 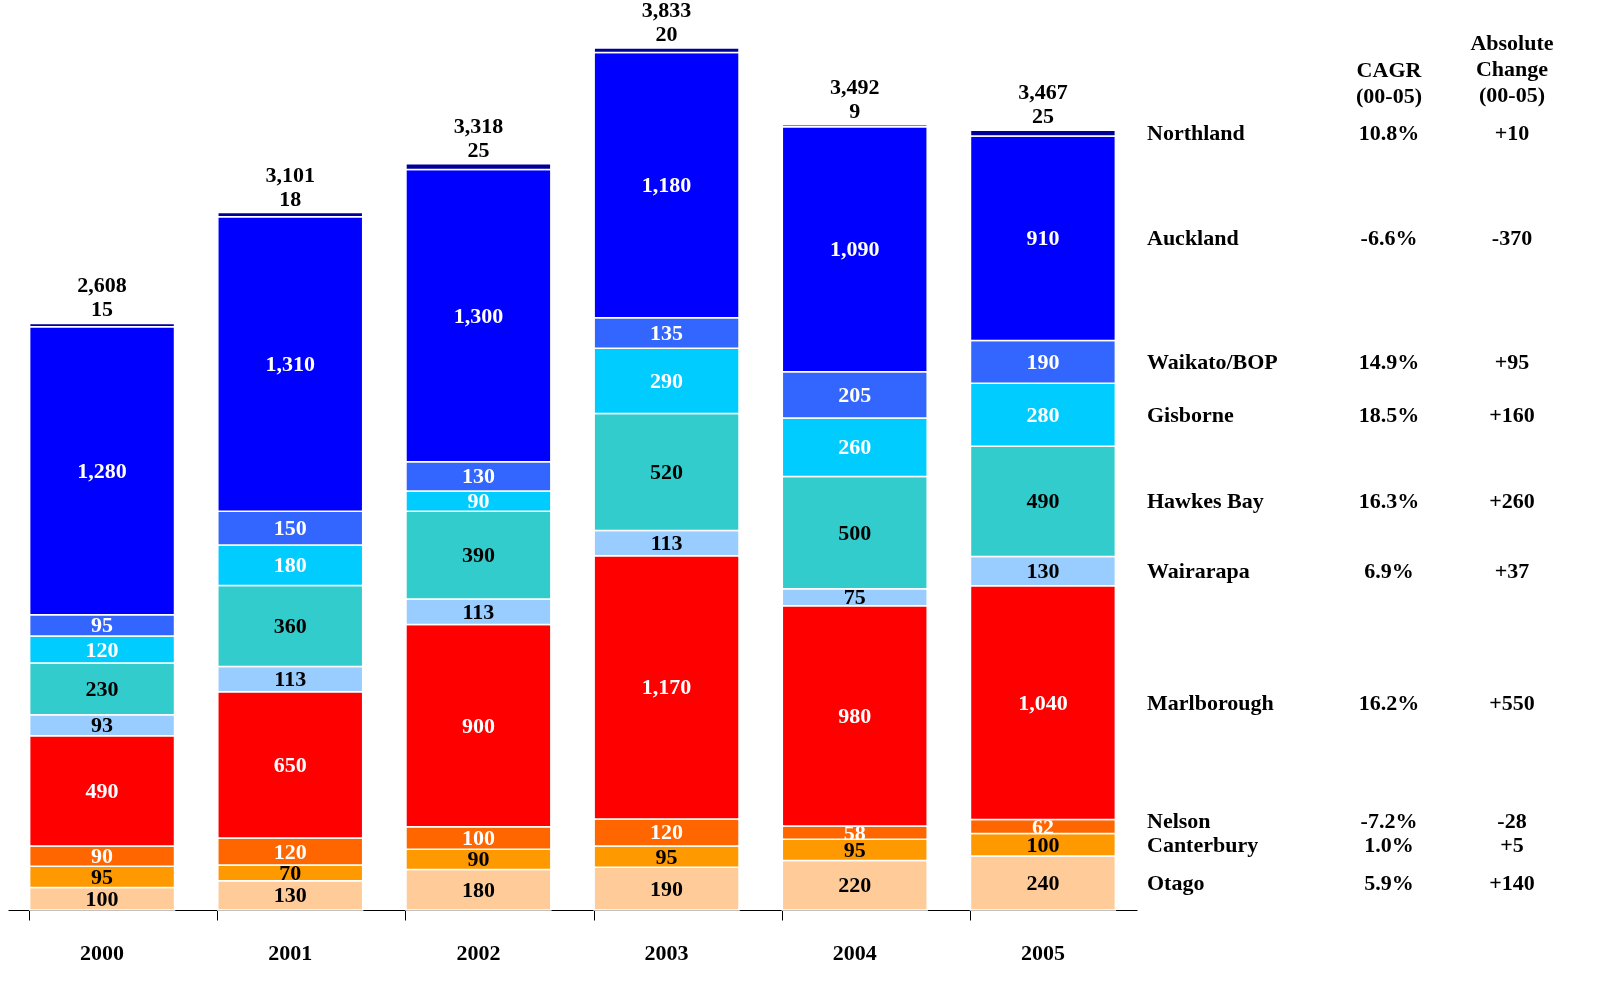 What do you see at coordinates (1389, 361) in the screenshot?
I see `text: 14.9%` at bounding box center [1389, 361].